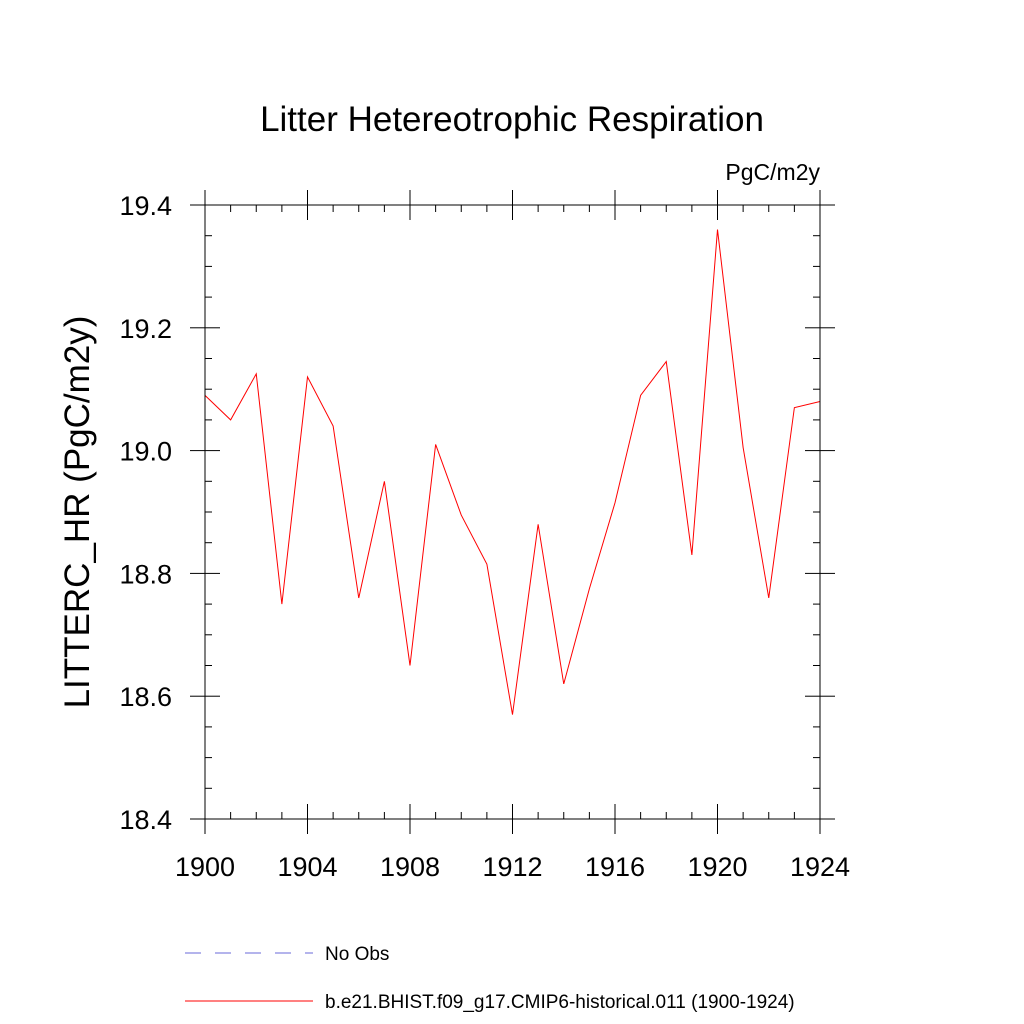 The image size is (1024, 1024). Describe the element at coordinates (615, 867) in the screenshot. I see `x-tick-label: 1916` at that location.